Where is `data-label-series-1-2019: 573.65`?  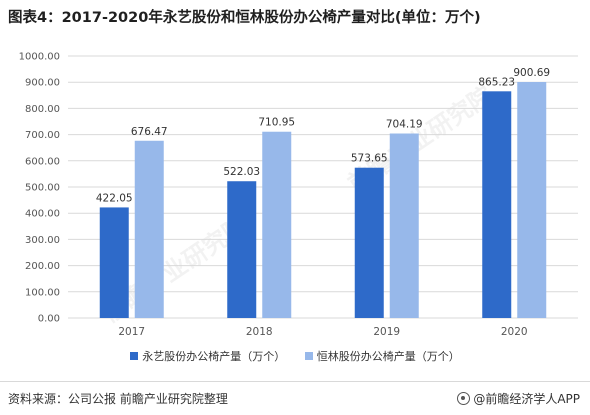
data-label-series-1-2019: 573.65 is located at coordinates (369, 159).